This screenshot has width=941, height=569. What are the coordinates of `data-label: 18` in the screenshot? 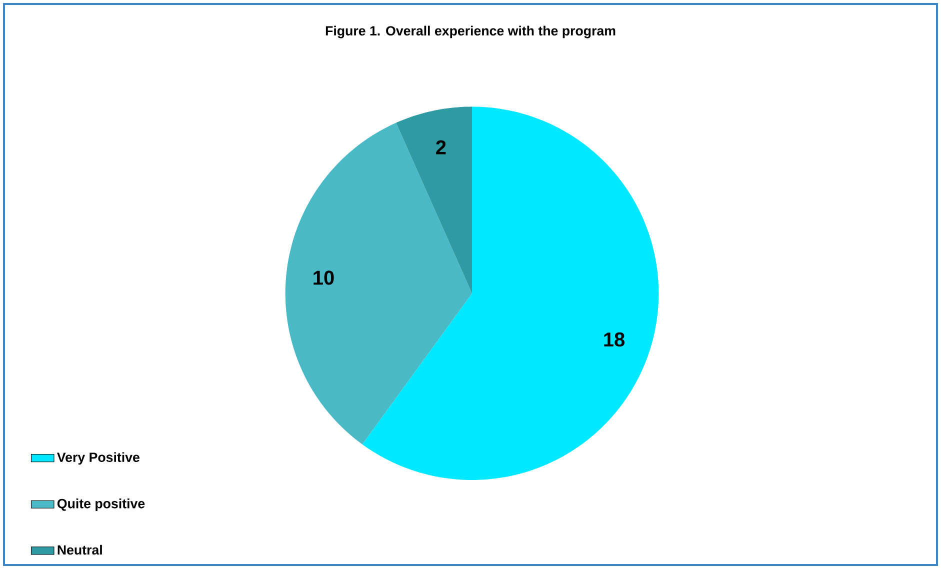 It's located at (614, 339).